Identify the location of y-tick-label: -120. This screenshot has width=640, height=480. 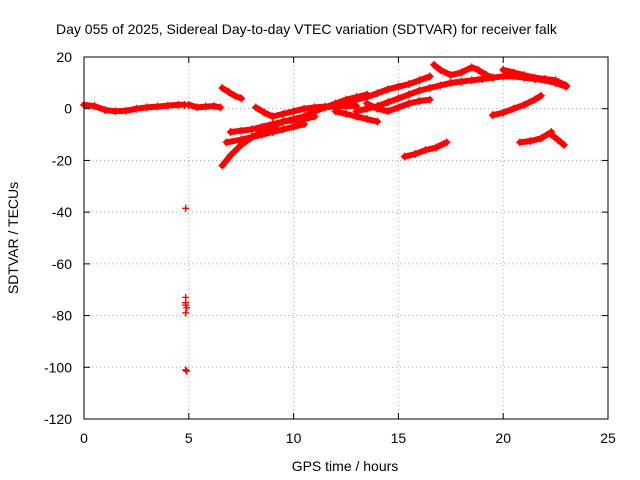
(58, 419).